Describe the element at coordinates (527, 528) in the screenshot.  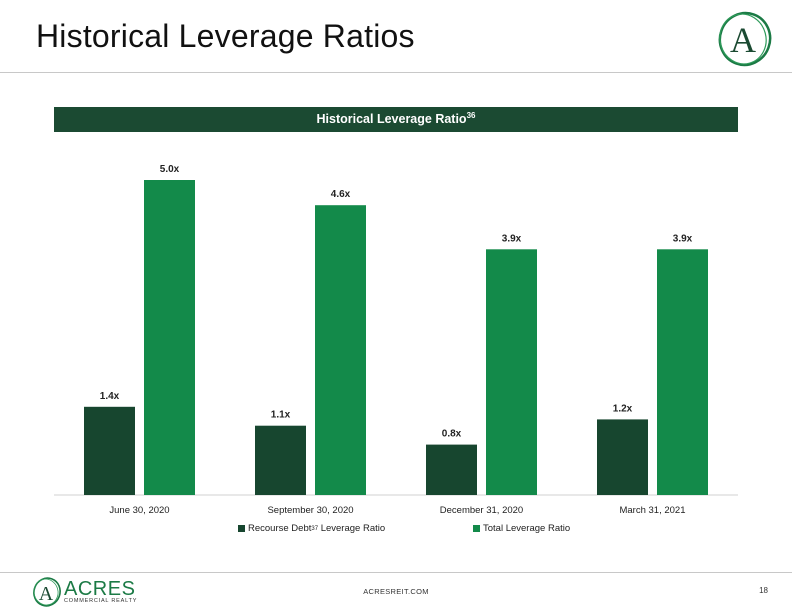
I see `legend-label-total: Total Leverage Ratio` at that location.